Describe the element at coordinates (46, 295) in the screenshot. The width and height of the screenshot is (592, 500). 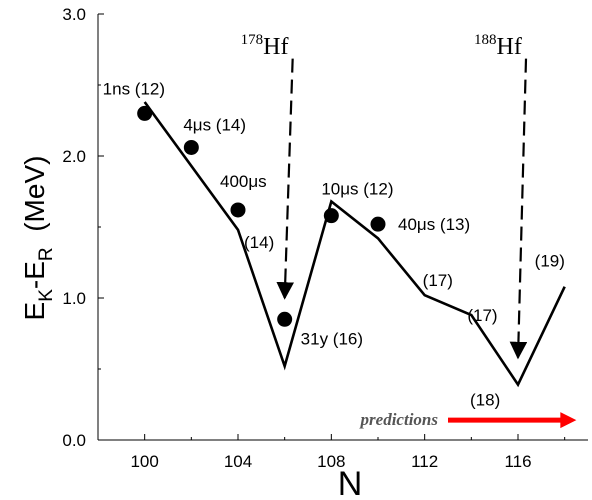
I see `y-axis-title-subscript: K` at that location.